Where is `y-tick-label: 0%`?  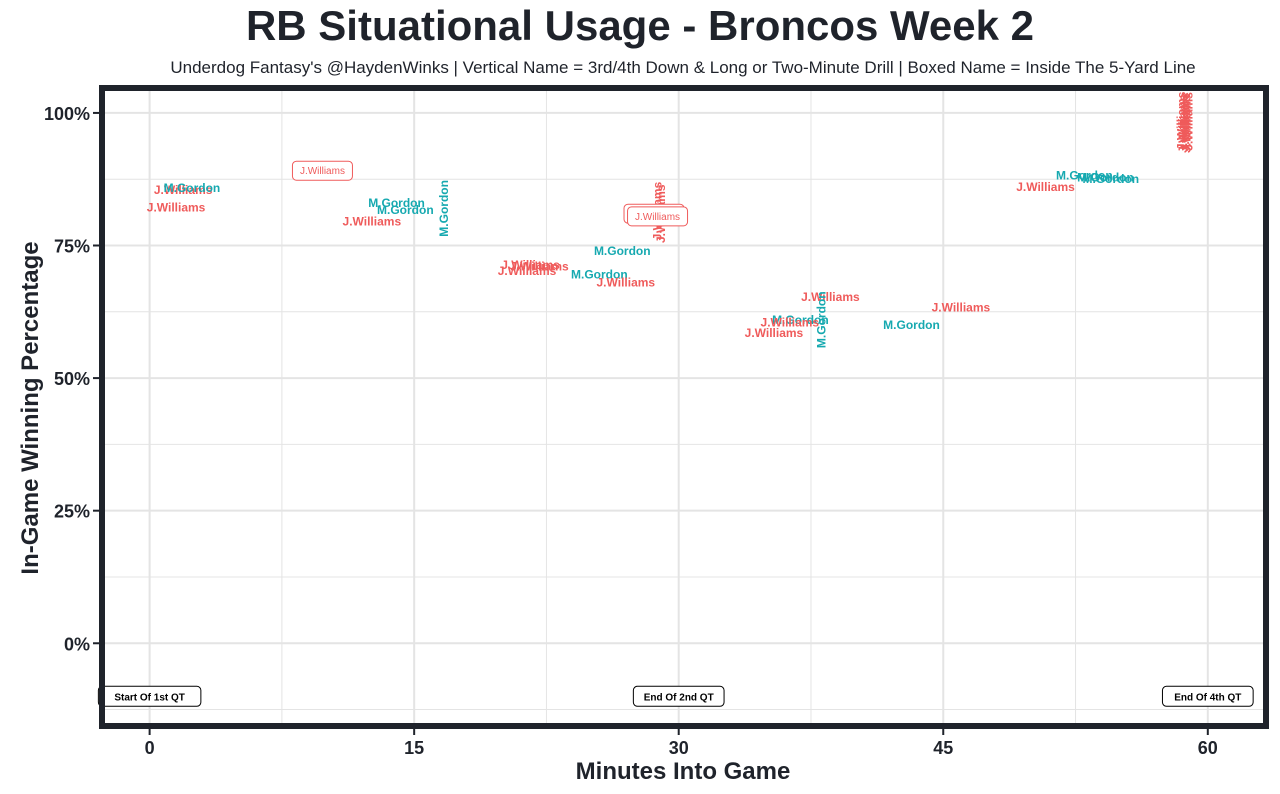 y-tick-label: 0% is located at coordinates (77, 644).